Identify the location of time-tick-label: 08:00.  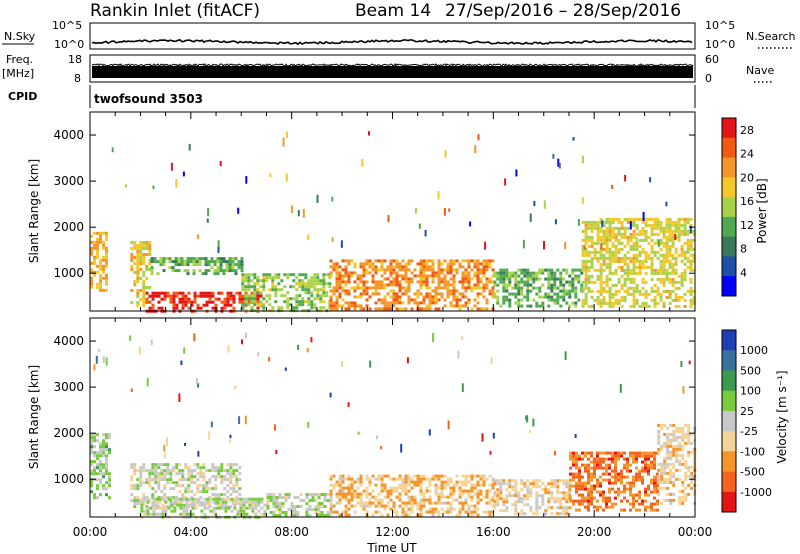
(291, 532).